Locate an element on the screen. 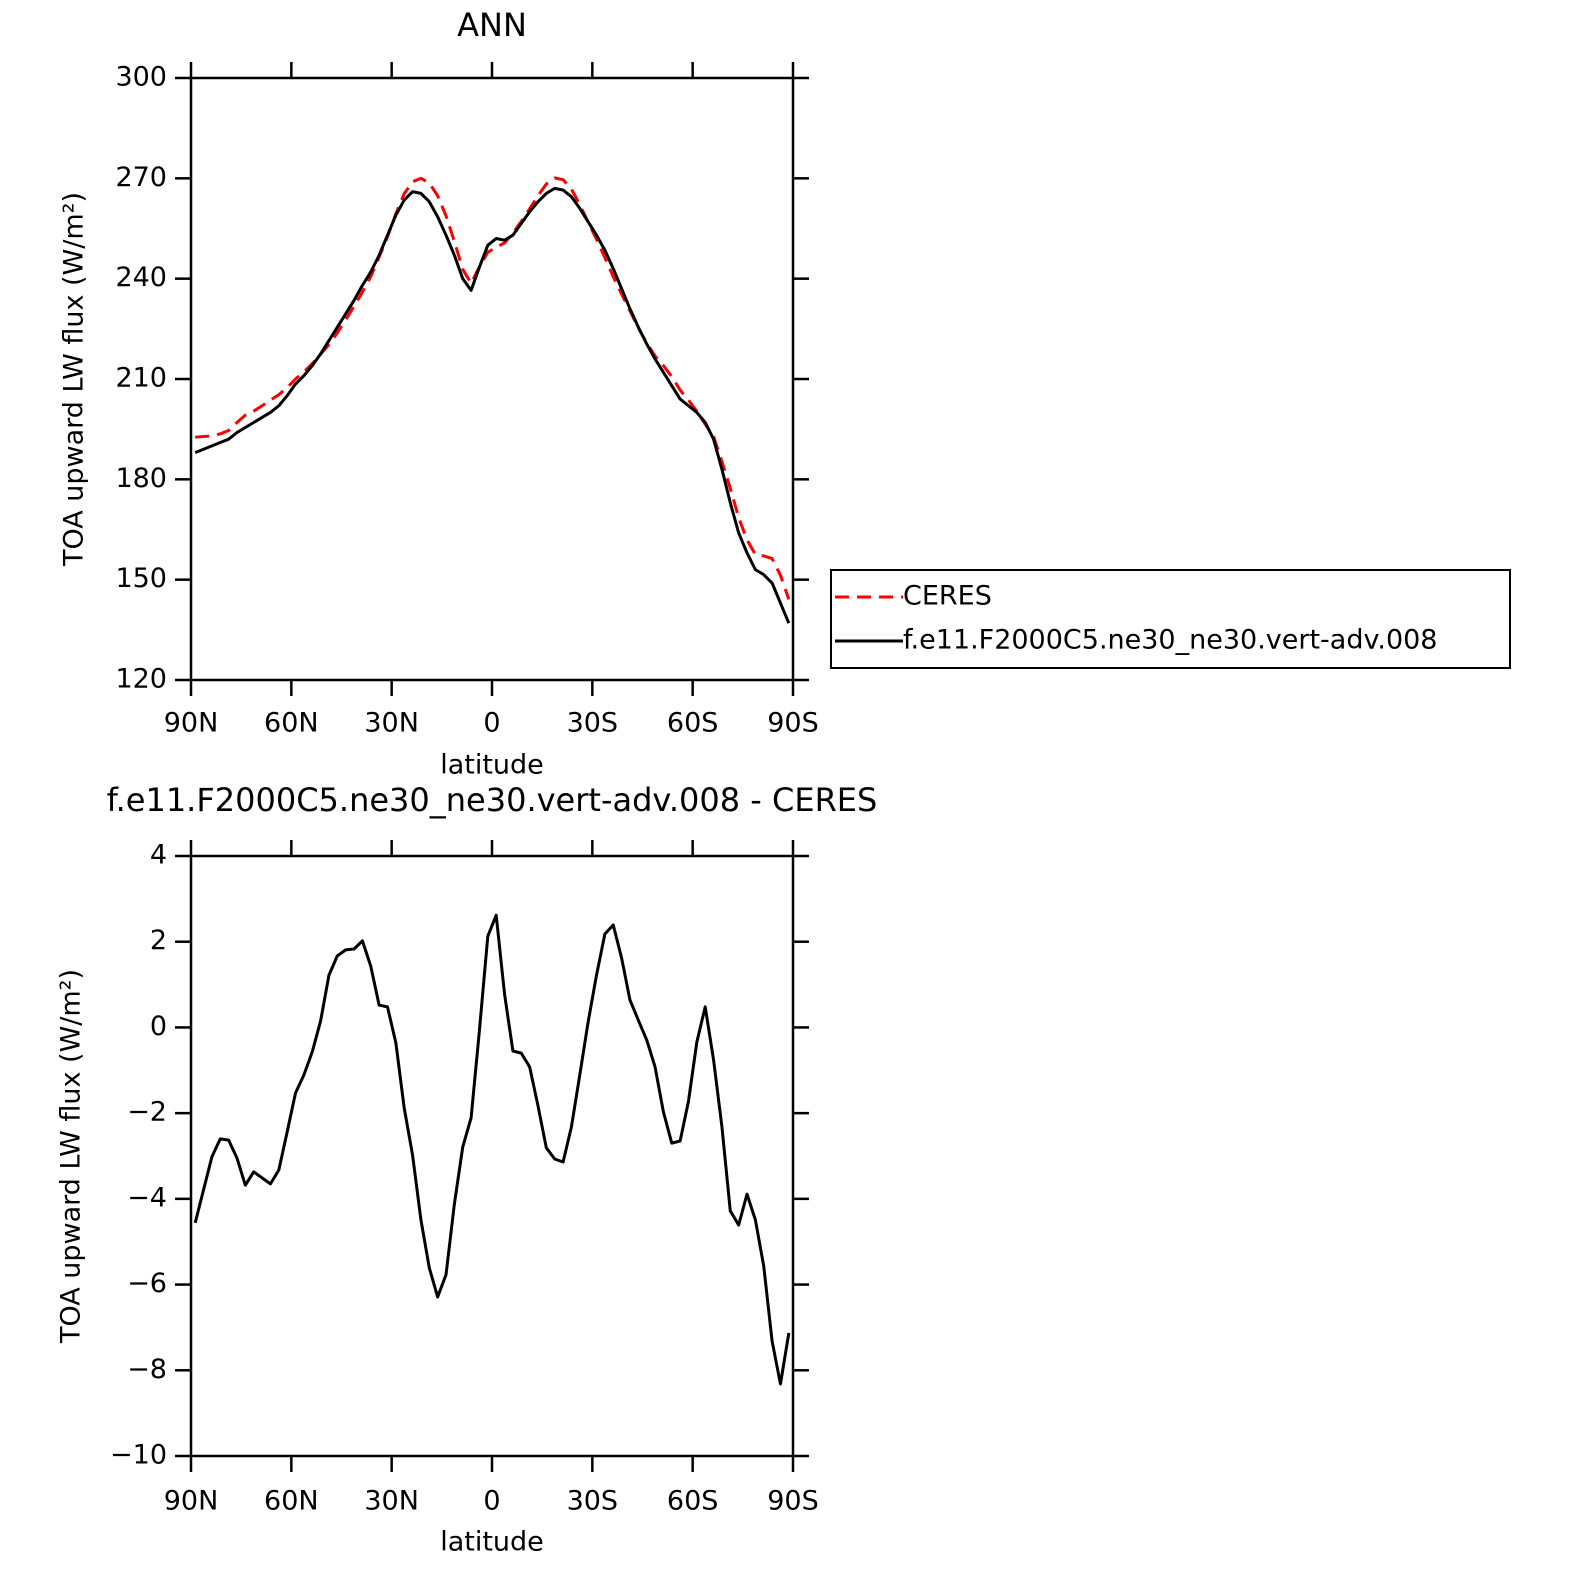 The image size is (1583, 1581). y-tick-label: 2 is located at coordinates (158, 940).